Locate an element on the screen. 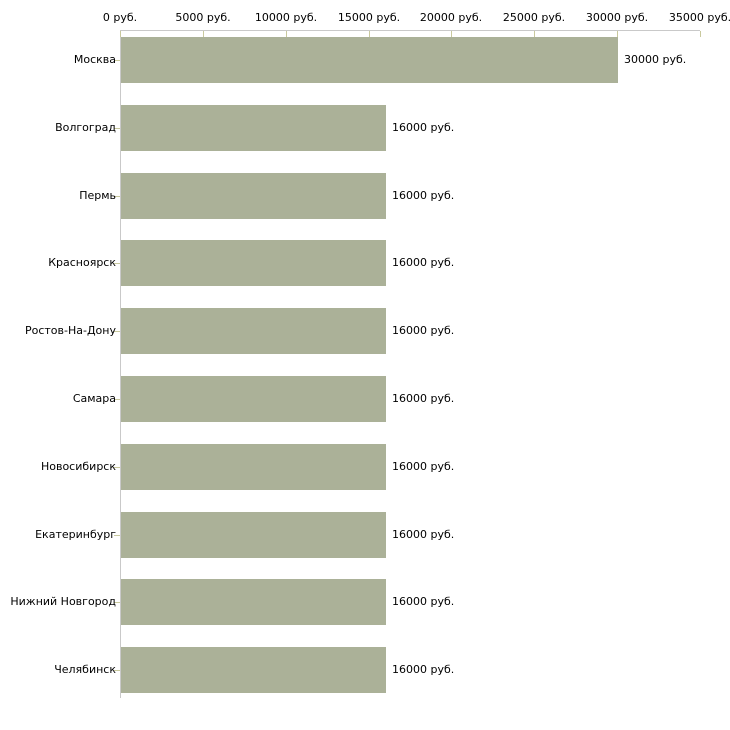  category-label: Пермь is located at coordinates (97, 195).